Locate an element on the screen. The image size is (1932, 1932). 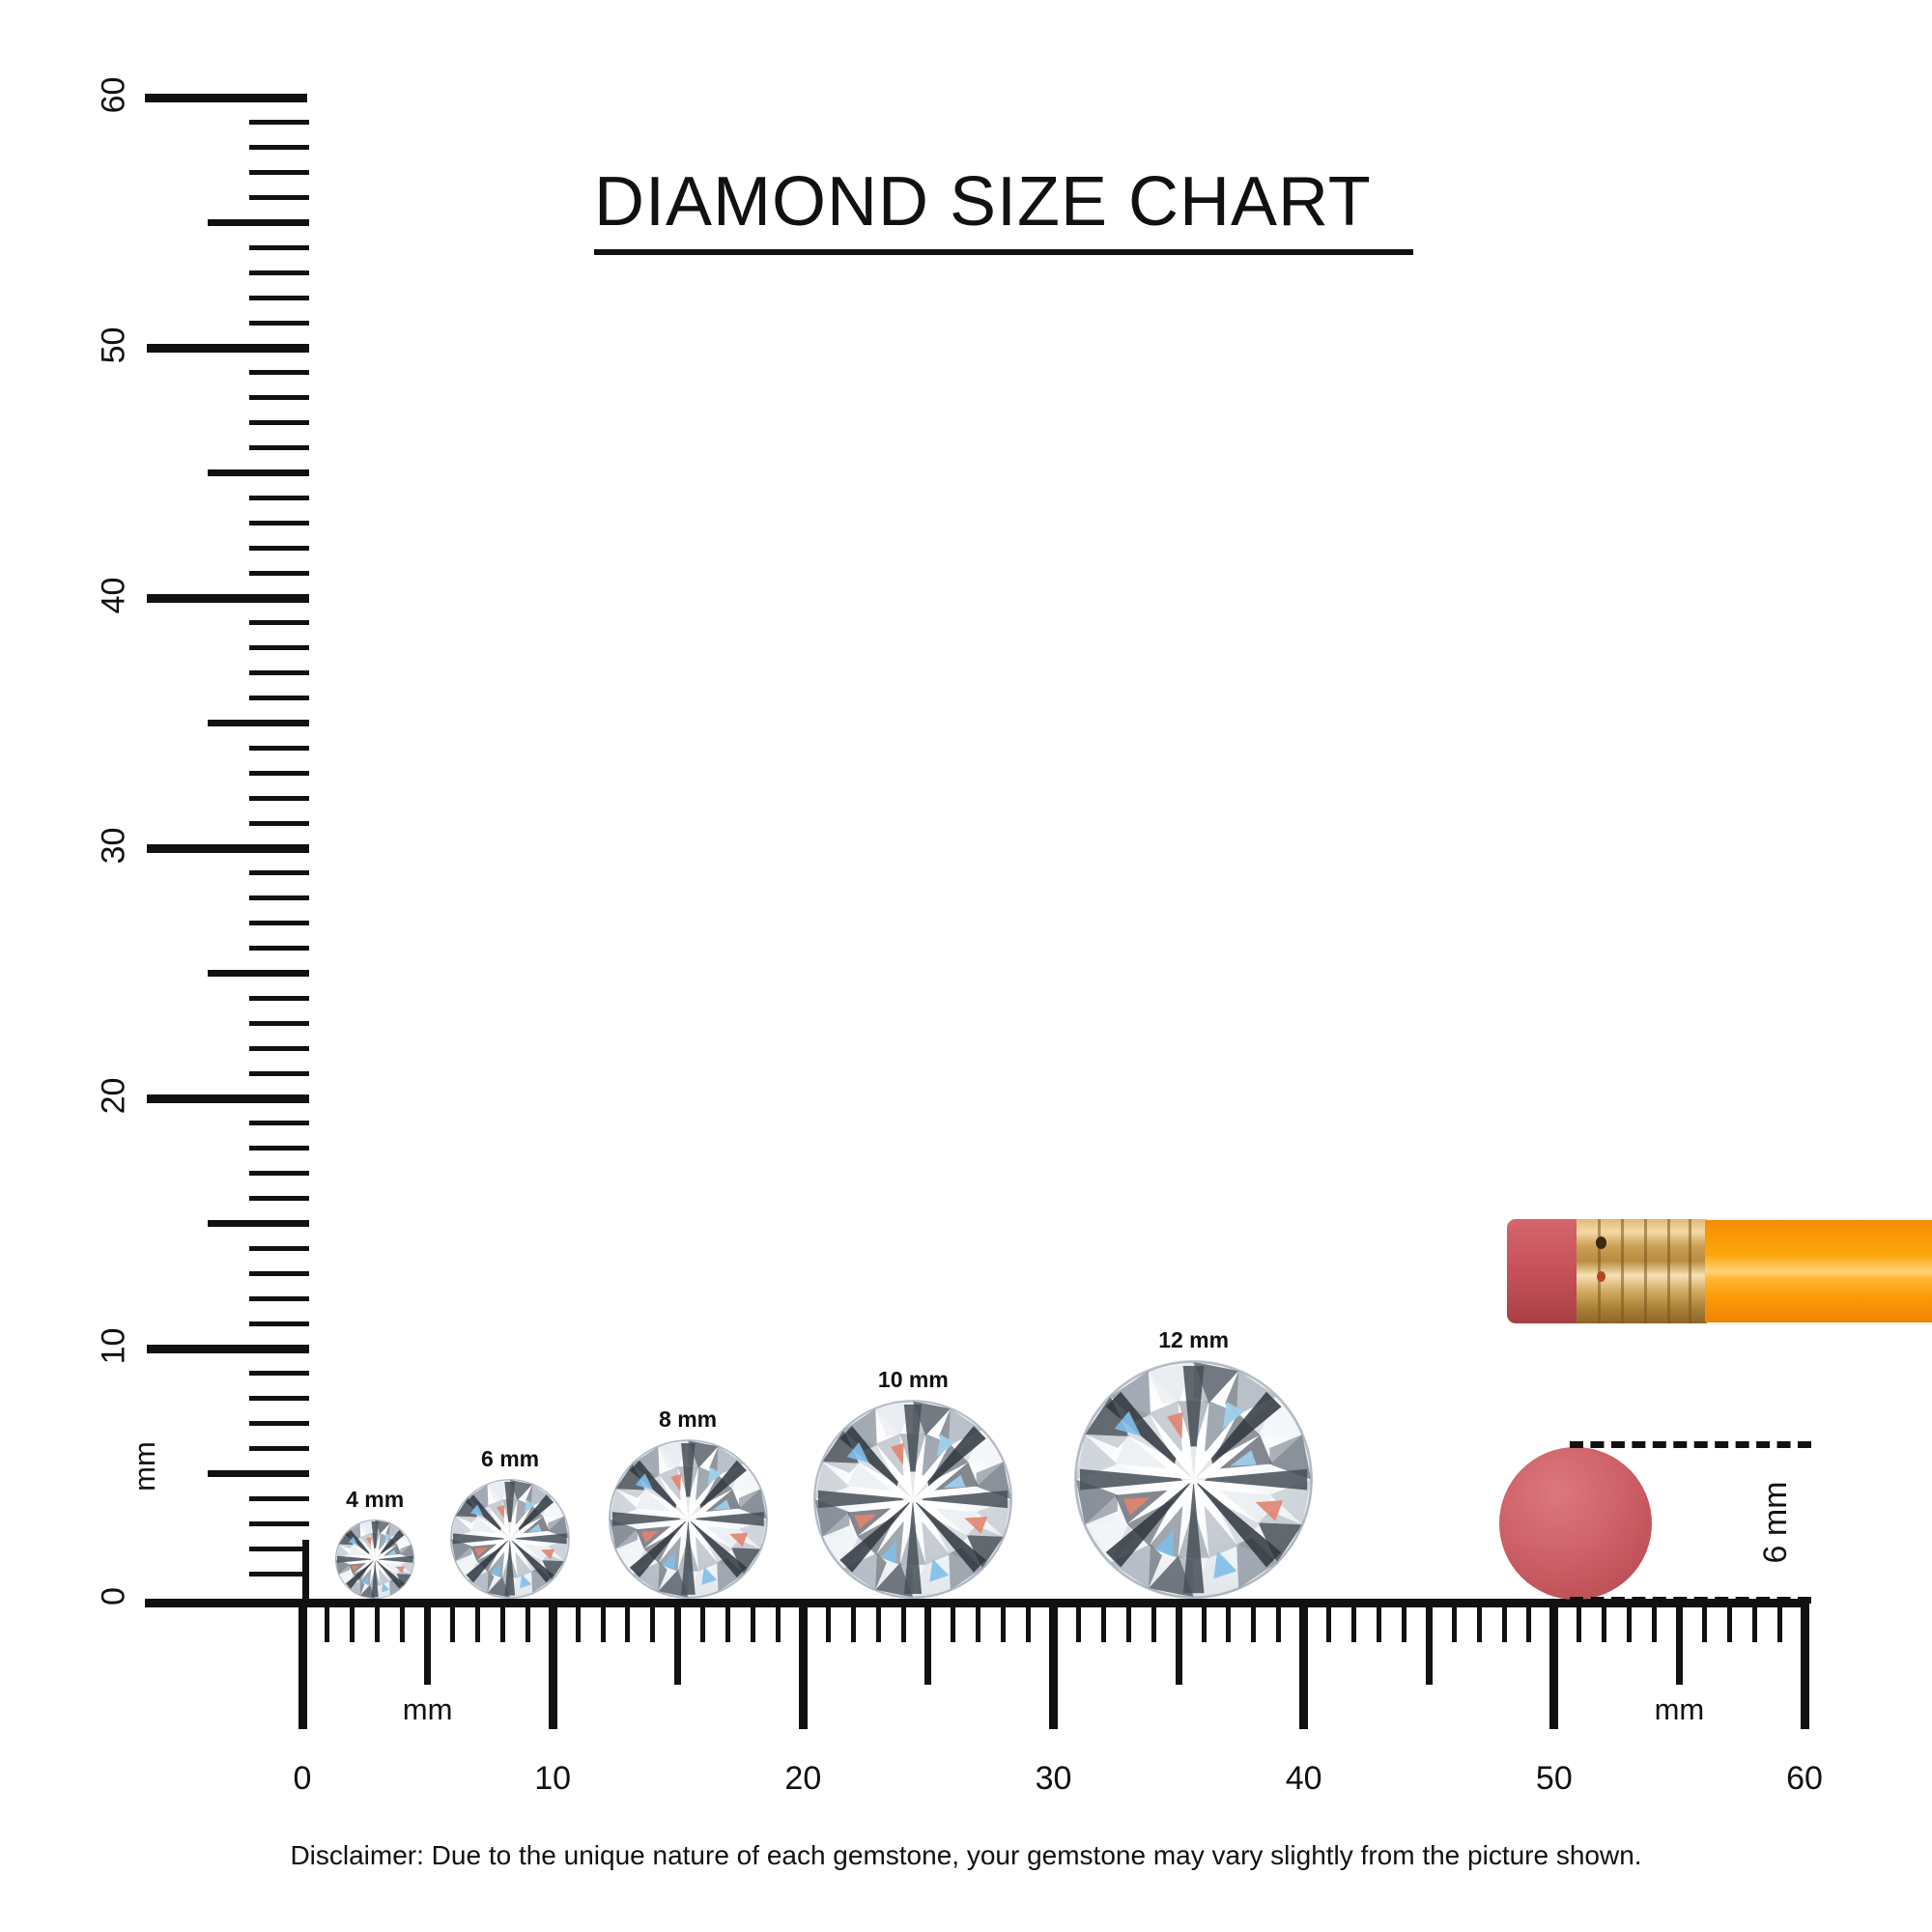
page-title: DIAMOND SIZE CHART is located at coordinates (983, 202).